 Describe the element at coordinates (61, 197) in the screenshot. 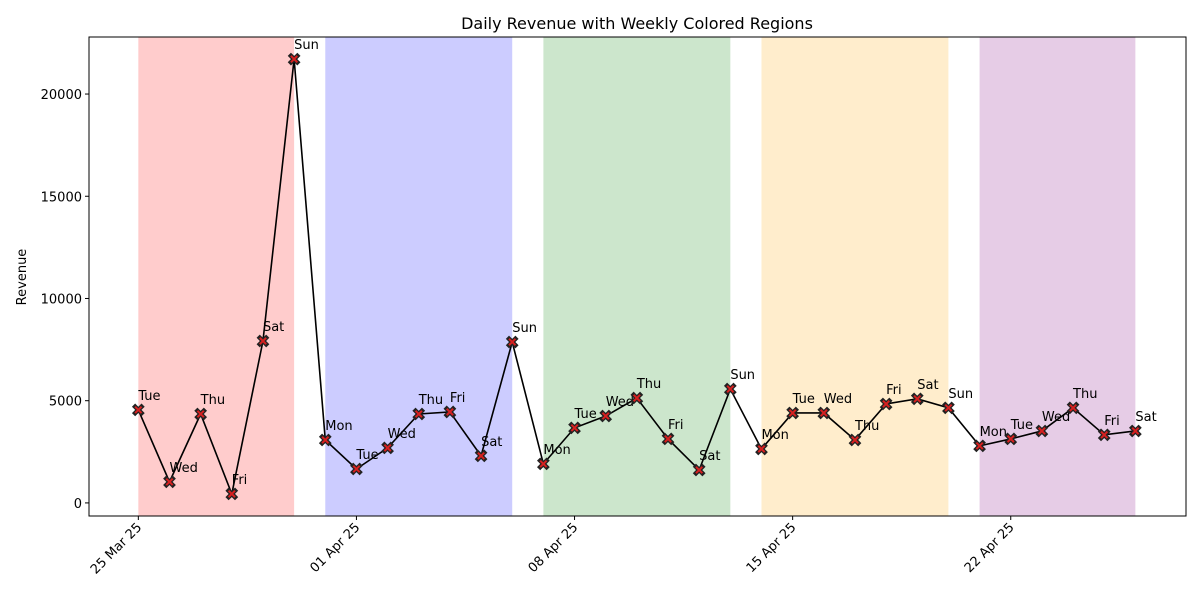

I see `y-tick-label: 15000` at that location.